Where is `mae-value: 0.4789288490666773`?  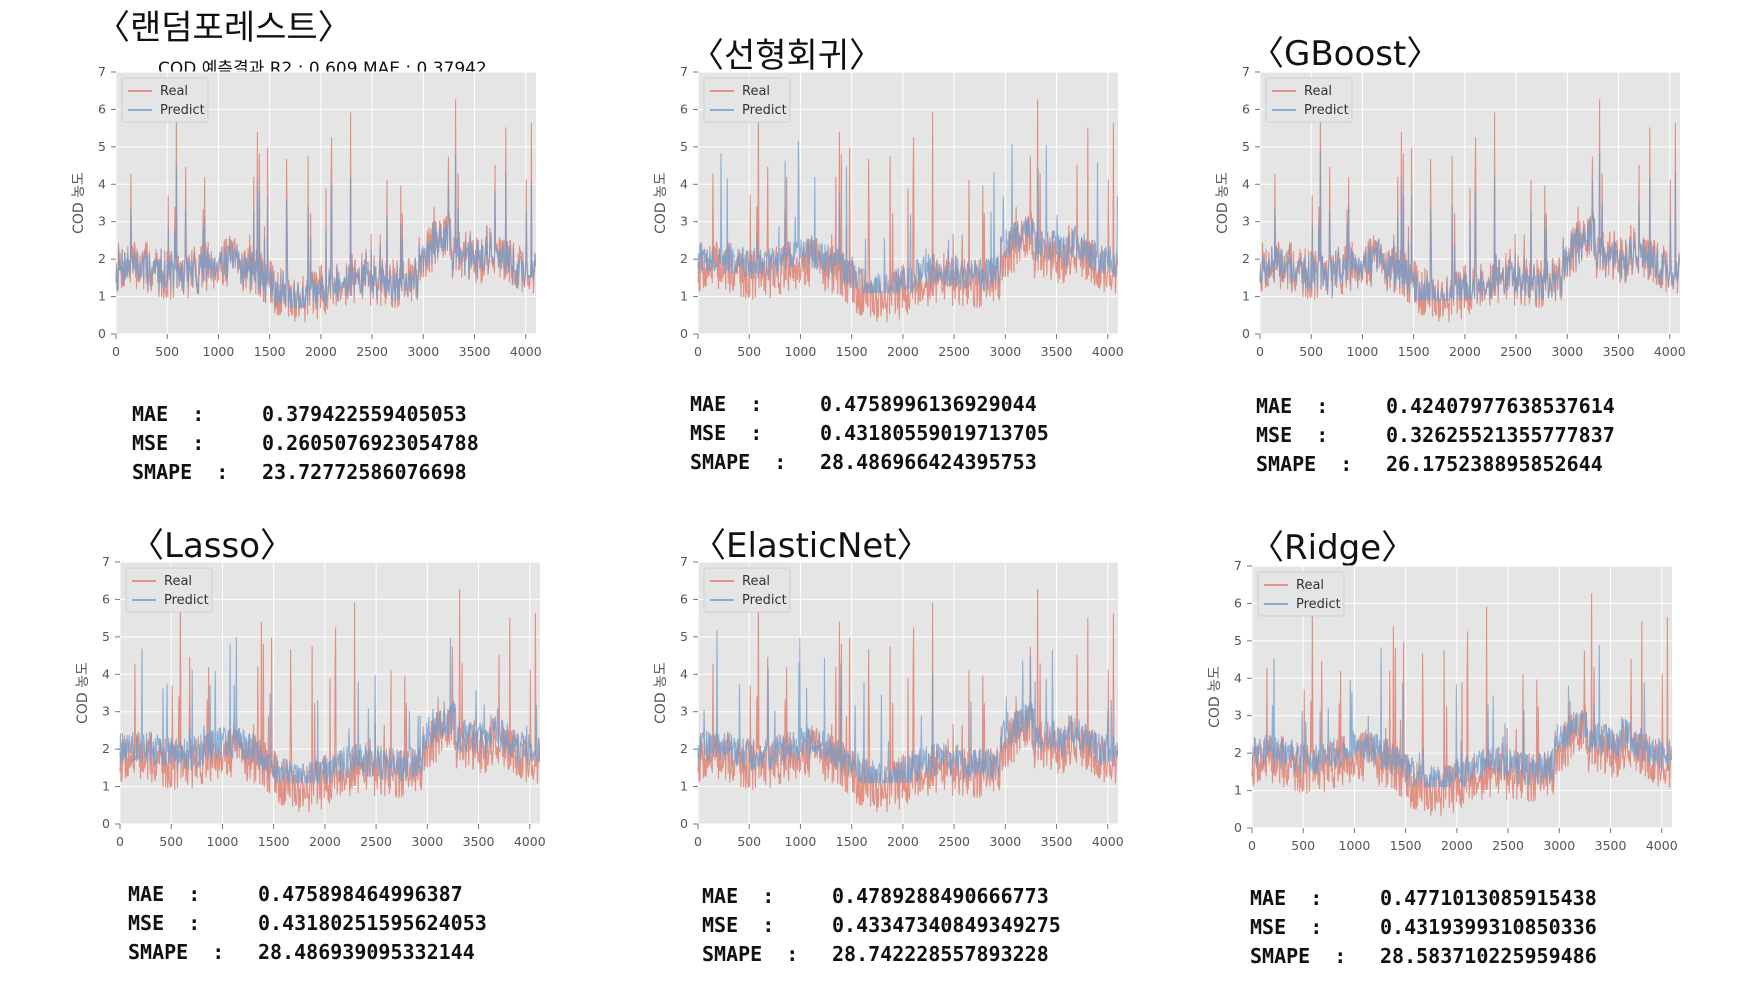 mae-value: 0.4789288490666773 is located at coordinates (940, 896).